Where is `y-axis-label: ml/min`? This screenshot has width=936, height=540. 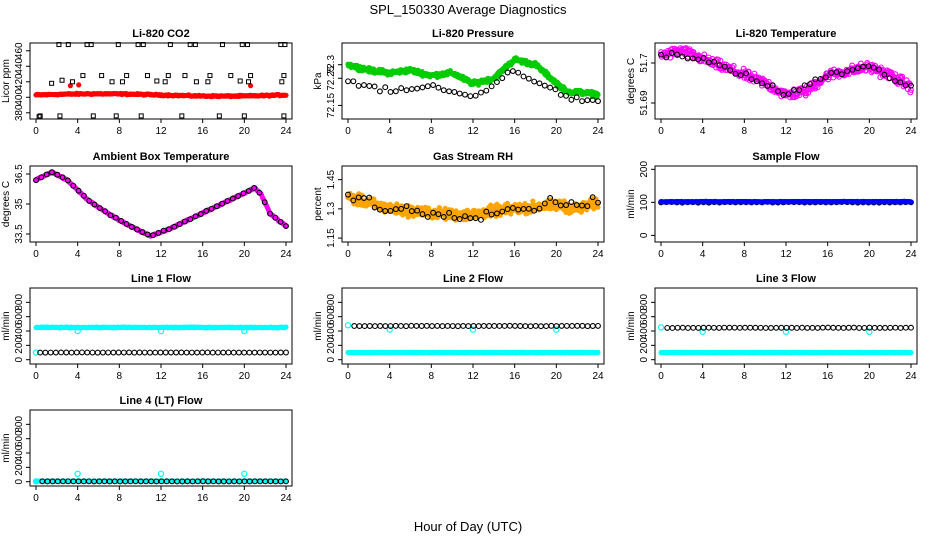 y-axis-label: ml/min is located at coordinates (631, 325).